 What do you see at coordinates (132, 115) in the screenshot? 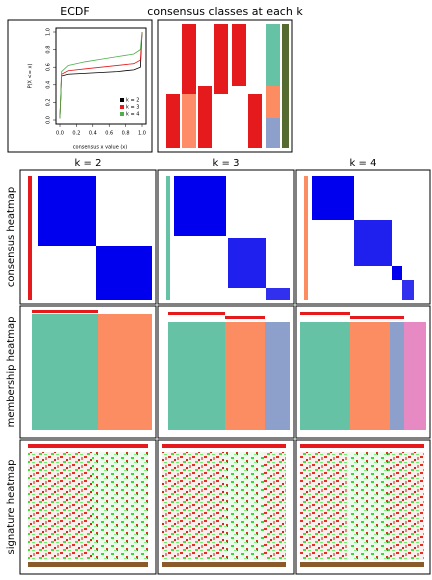
I see `legend-label: k = 4` at bounding box center [132, 115].